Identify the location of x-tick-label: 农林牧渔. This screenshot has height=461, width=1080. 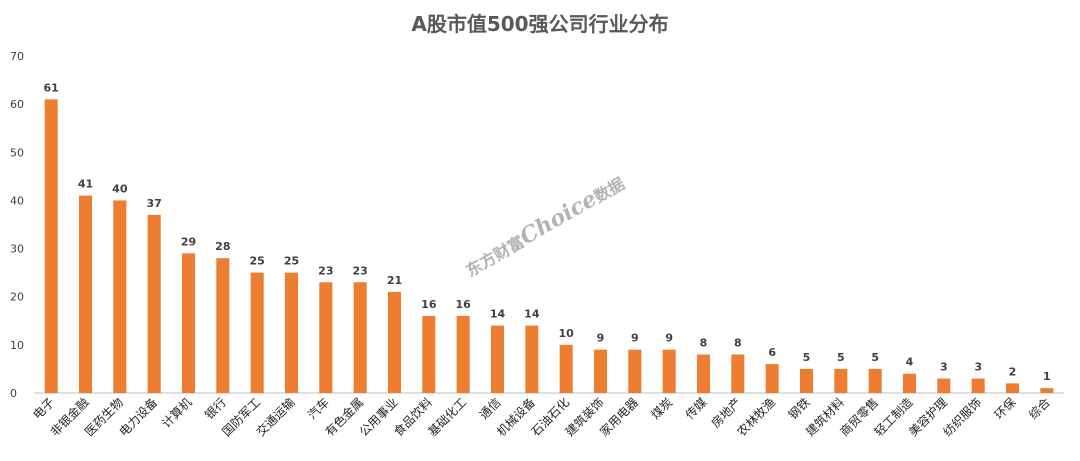
(756, 417).